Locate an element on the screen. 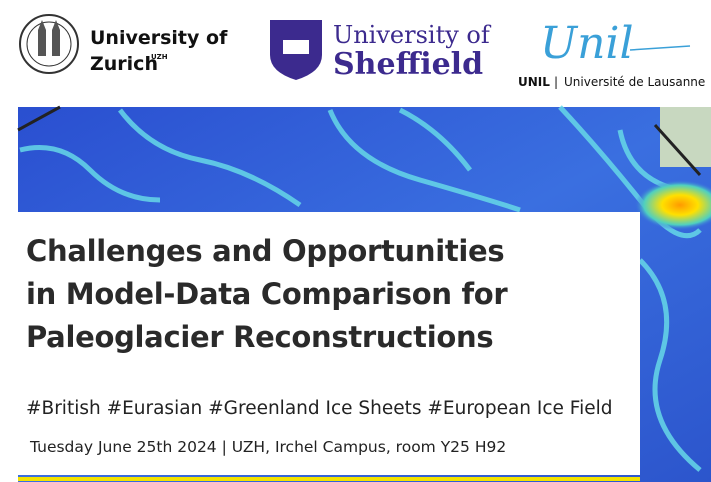 This screenshot has height=482, width=711. title-line: Challenges and Opportunities is located at coordinates (265, 251).